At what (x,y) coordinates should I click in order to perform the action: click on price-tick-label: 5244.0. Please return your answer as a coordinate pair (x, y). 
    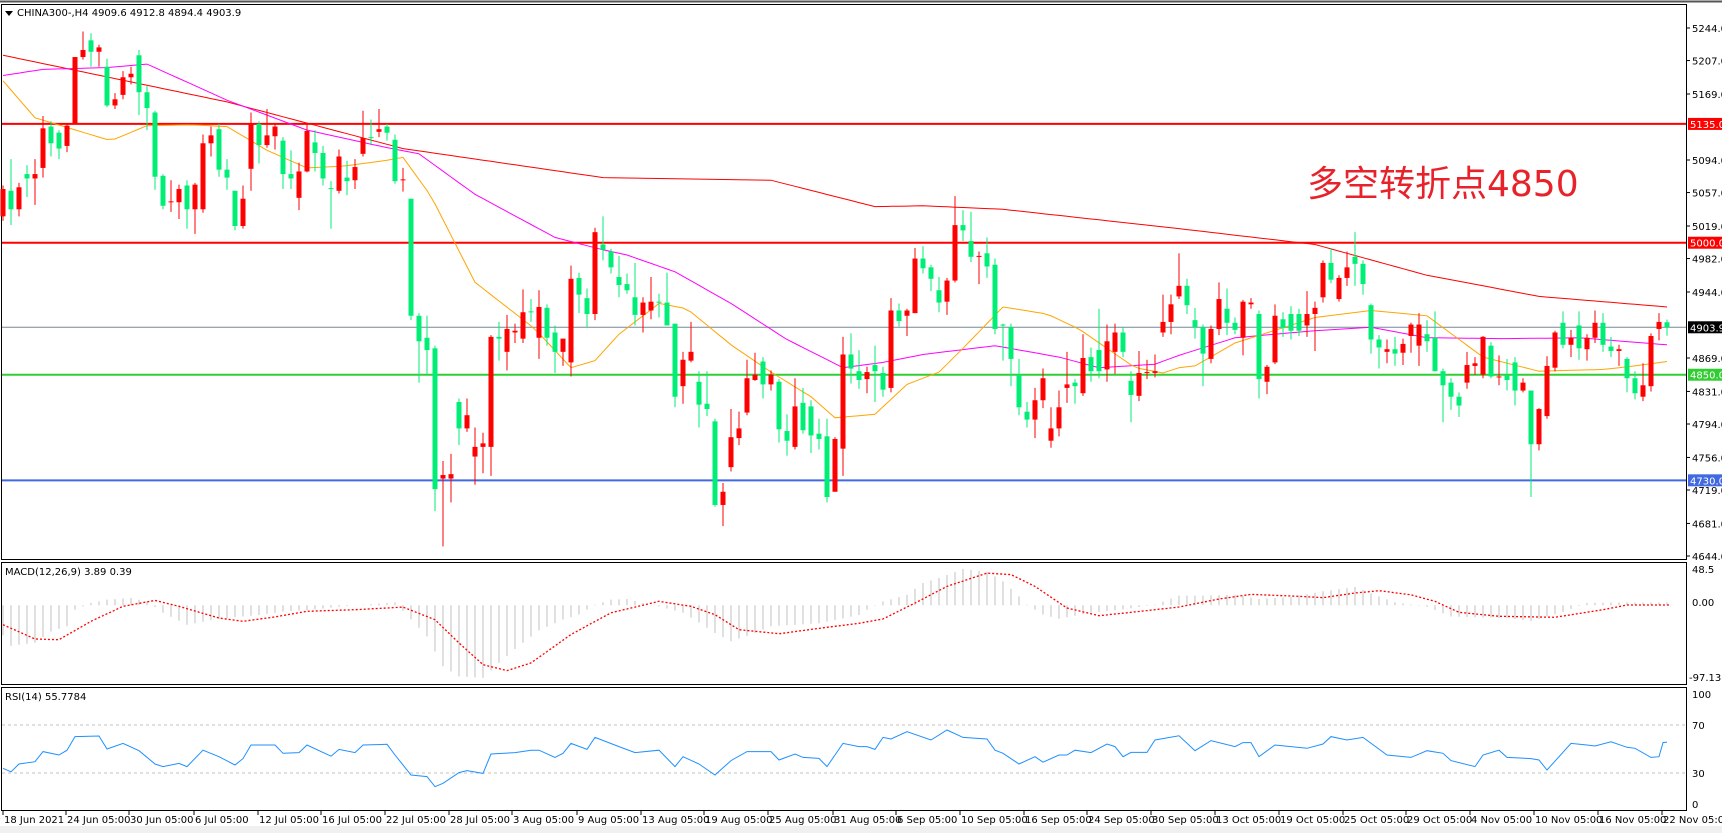
    Looking at the image, I should click on (1707, 29).